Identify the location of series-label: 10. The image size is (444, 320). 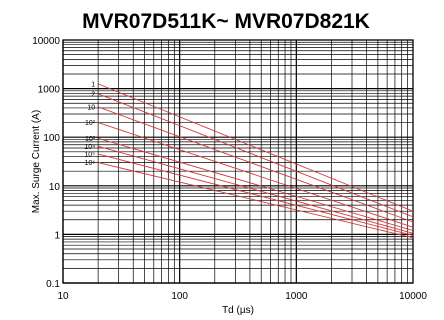
(91, 107).